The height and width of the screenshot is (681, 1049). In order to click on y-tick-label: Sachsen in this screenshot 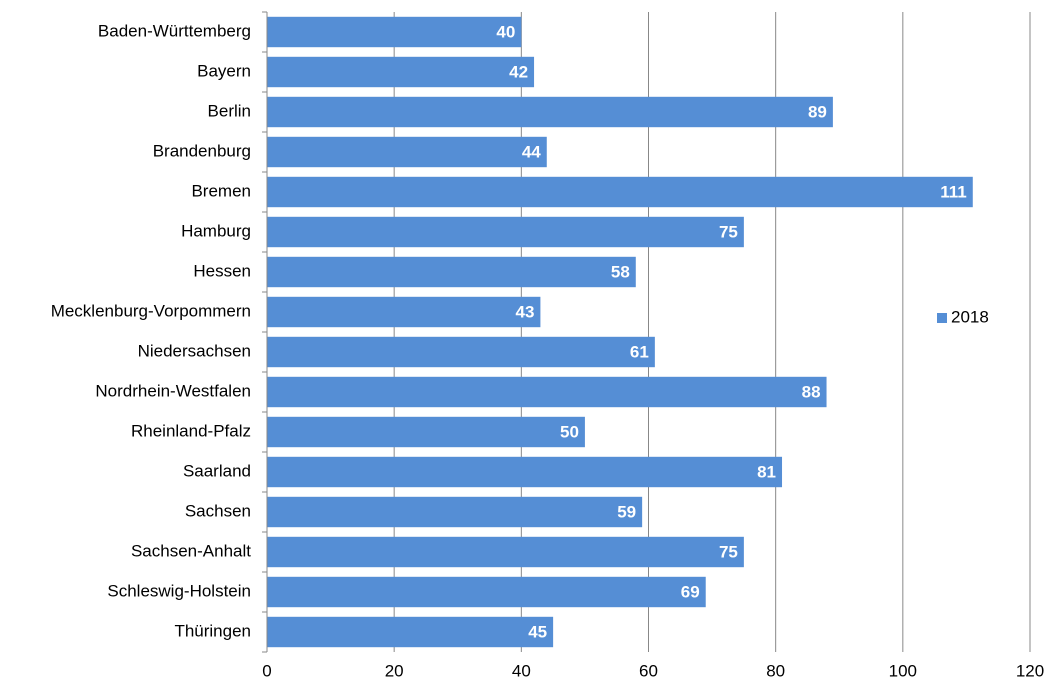, I will do `click(218, 510)`.